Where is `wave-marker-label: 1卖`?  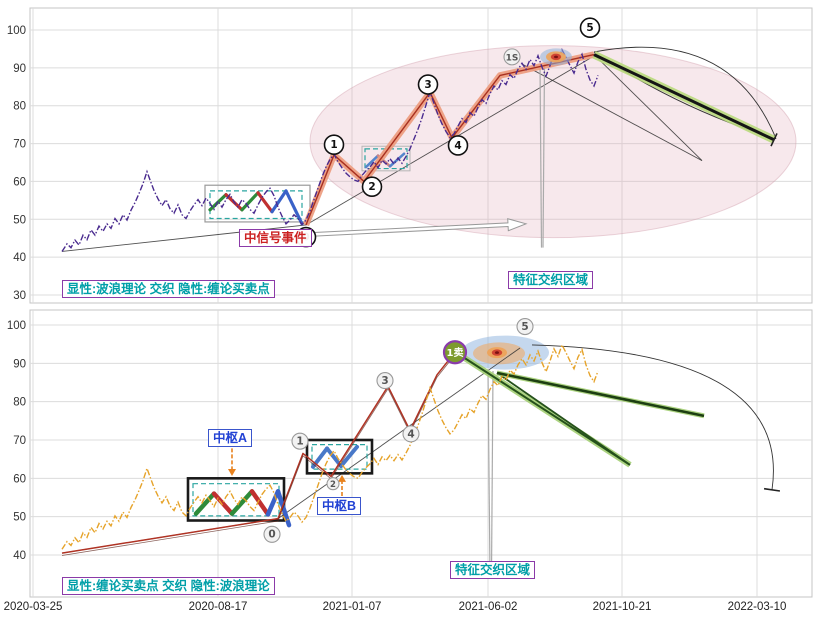 wave-marker-label: 1卖 is located at coordinates (455, 352).